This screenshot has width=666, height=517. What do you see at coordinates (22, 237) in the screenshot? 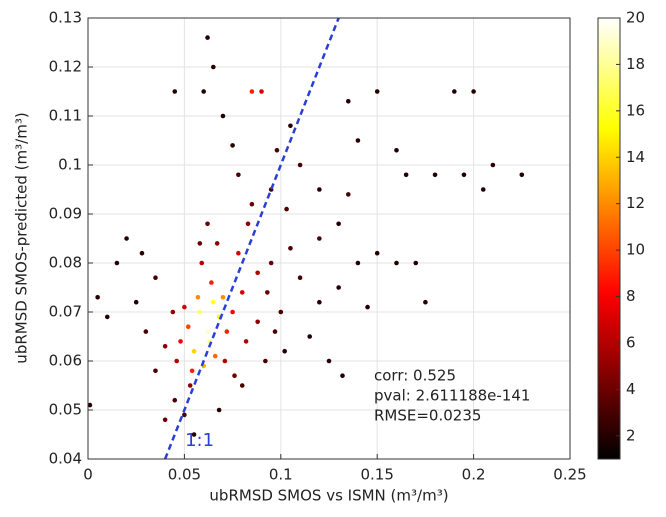
I see `y-axis-label: ubRMSD SMOS-predicted (m³/m³)` at bounding box center [22, 237].